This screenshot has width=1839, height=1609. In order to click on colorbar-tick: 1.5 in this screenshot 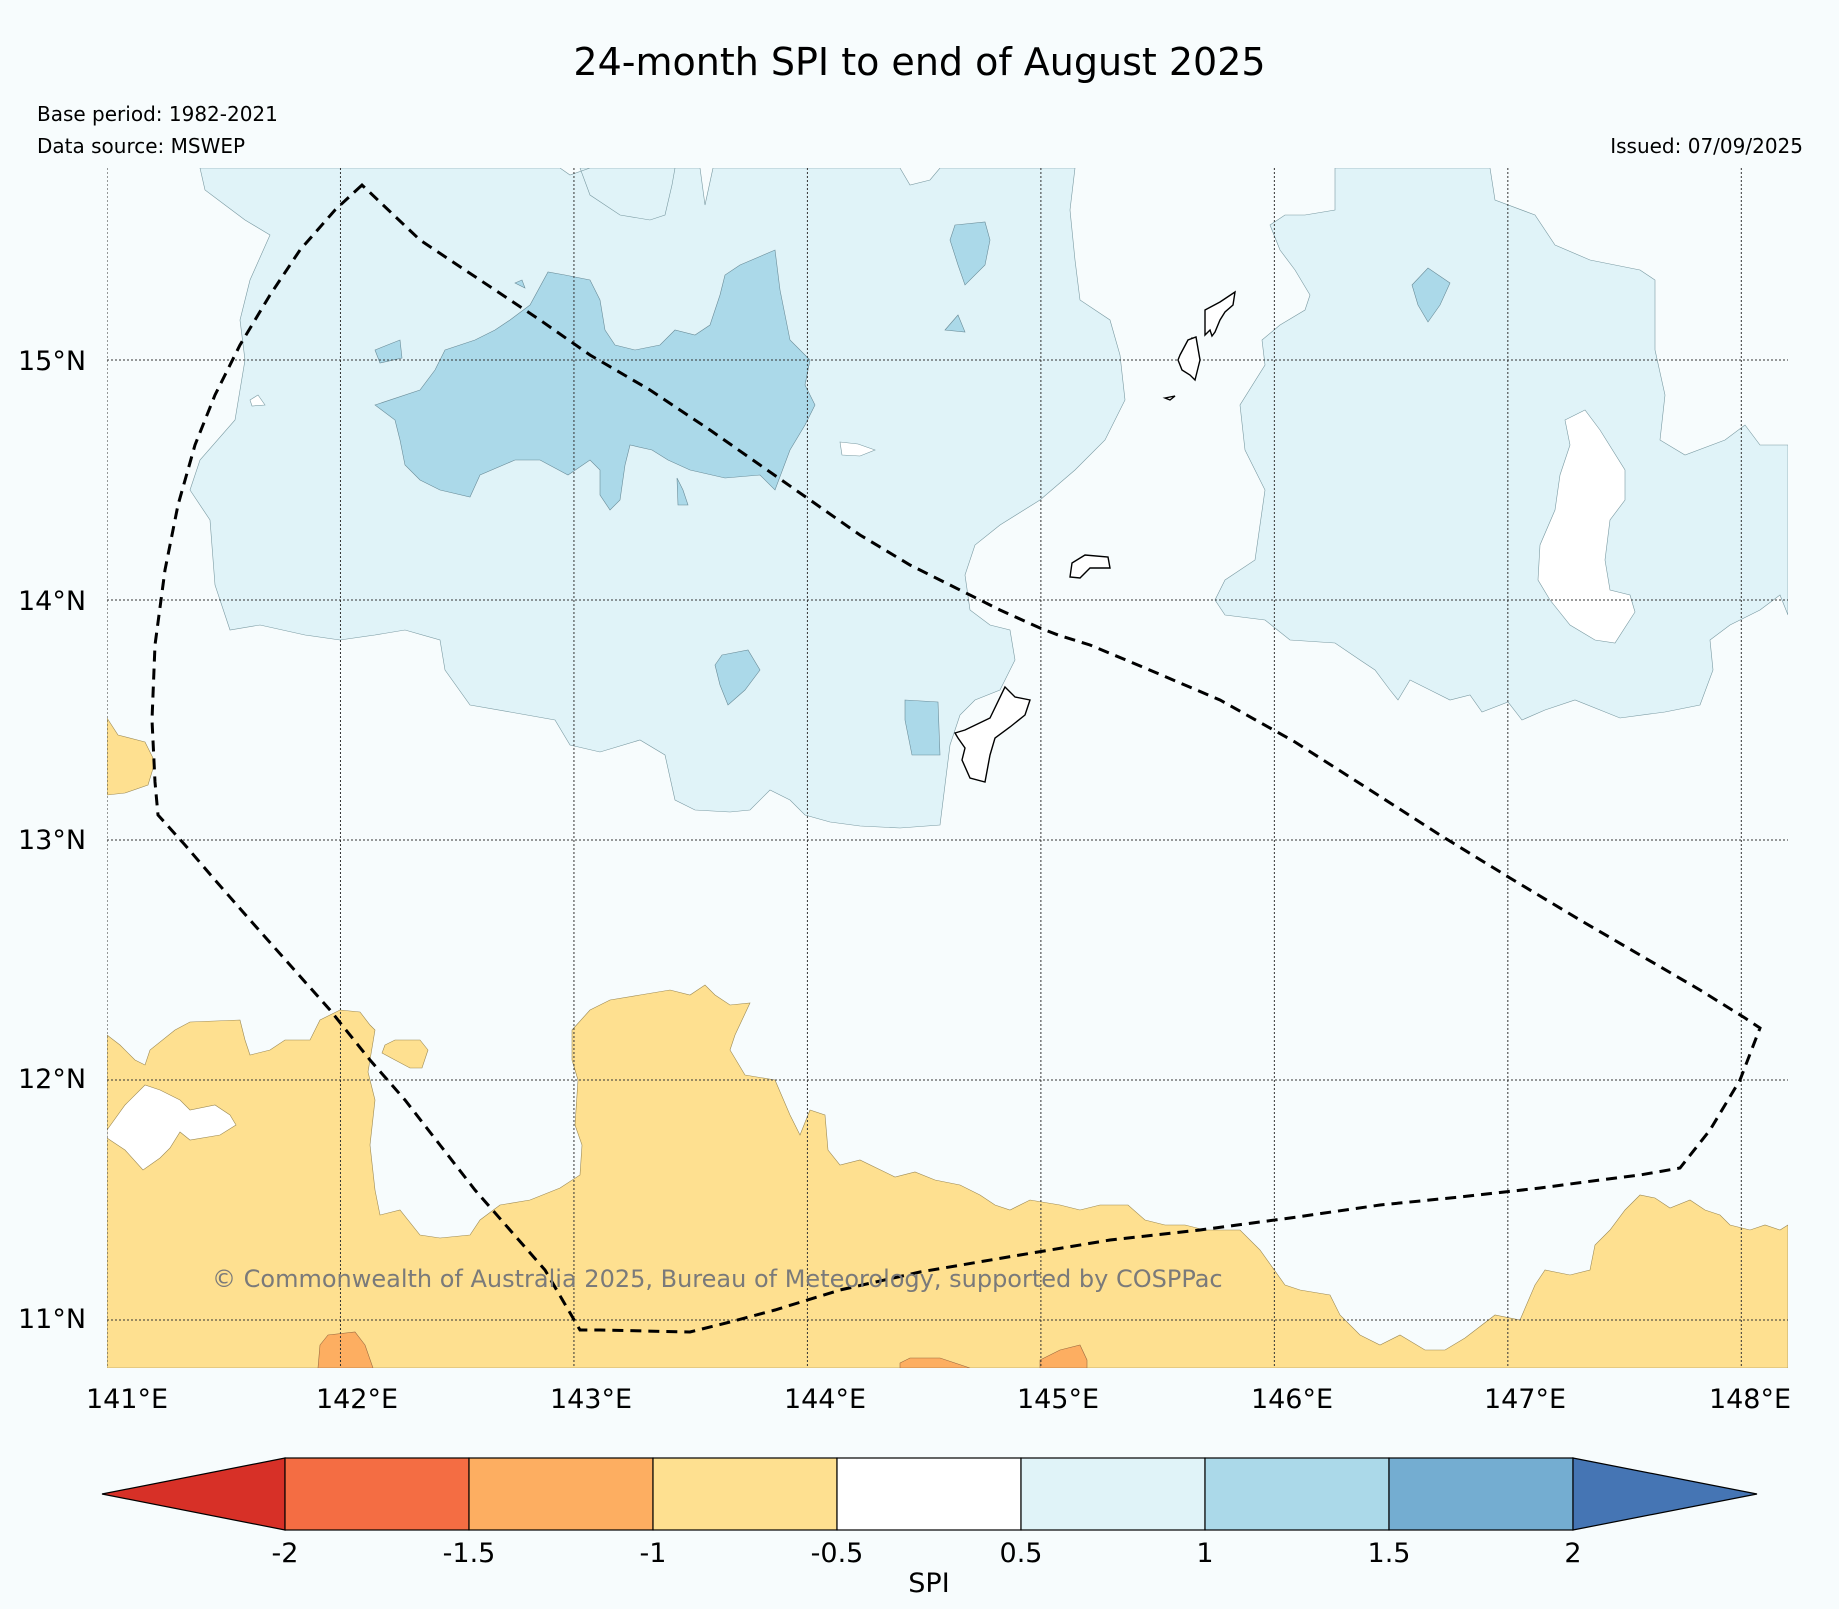, I will do `click(1389, 1553)`.